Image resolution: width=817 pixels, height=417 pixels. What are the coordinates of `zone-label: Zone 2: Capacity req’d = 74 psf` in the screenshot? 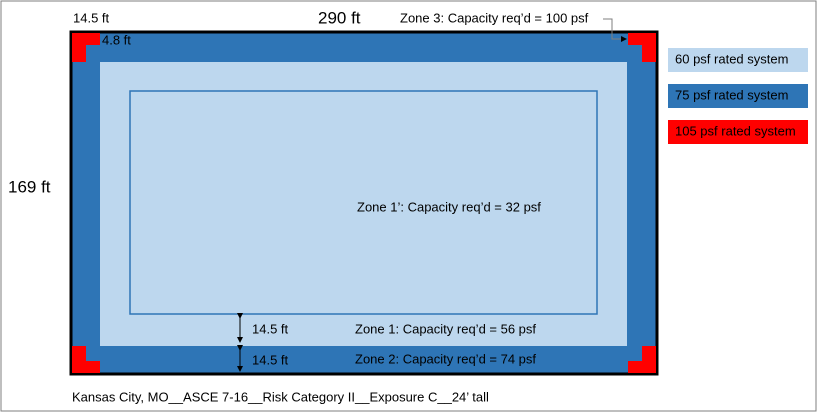 It's located at (445, 358).